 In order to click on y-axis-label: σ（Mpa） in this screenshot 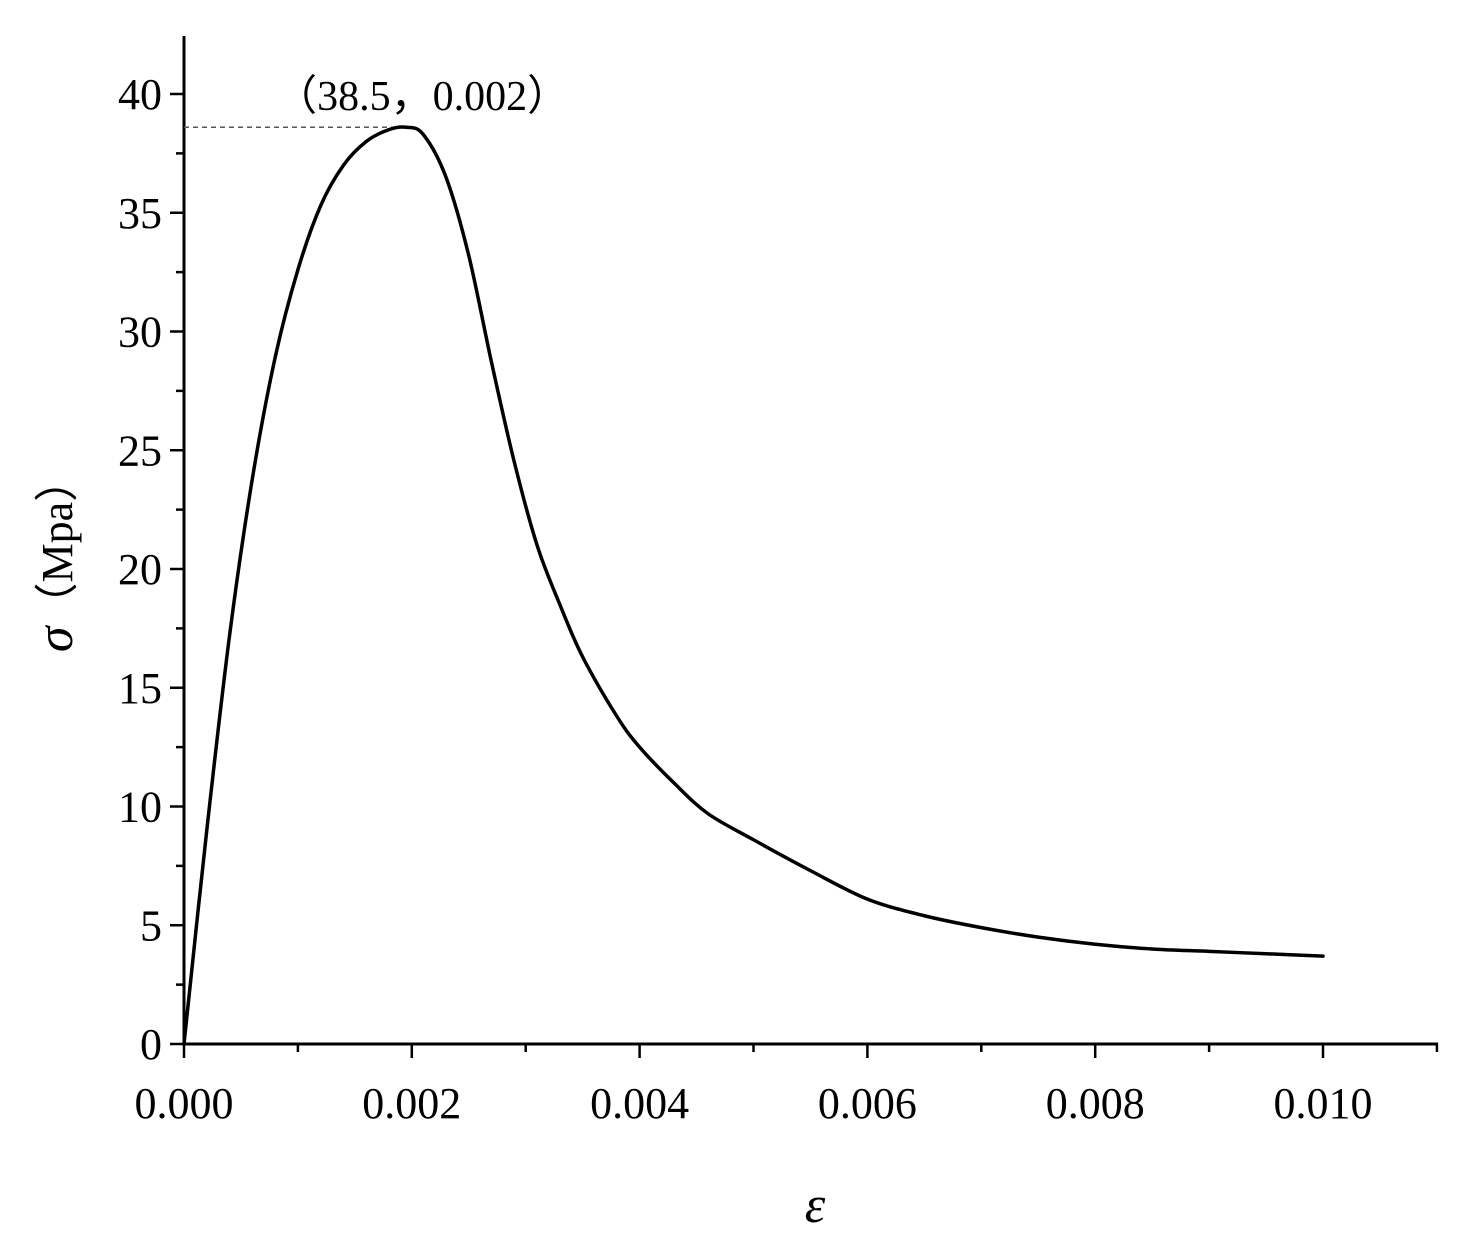, I will do `click(55, 555)`.